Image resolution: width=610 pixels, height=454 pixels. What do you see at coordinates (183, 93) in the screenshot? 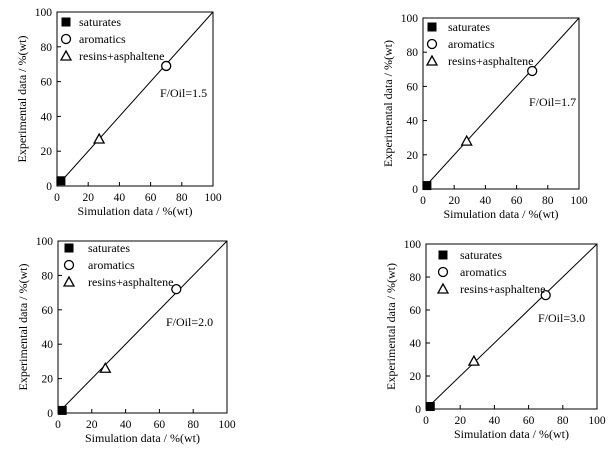
I see `annotation-label: F/Oil=1.5` at bounding box center [183, 93].